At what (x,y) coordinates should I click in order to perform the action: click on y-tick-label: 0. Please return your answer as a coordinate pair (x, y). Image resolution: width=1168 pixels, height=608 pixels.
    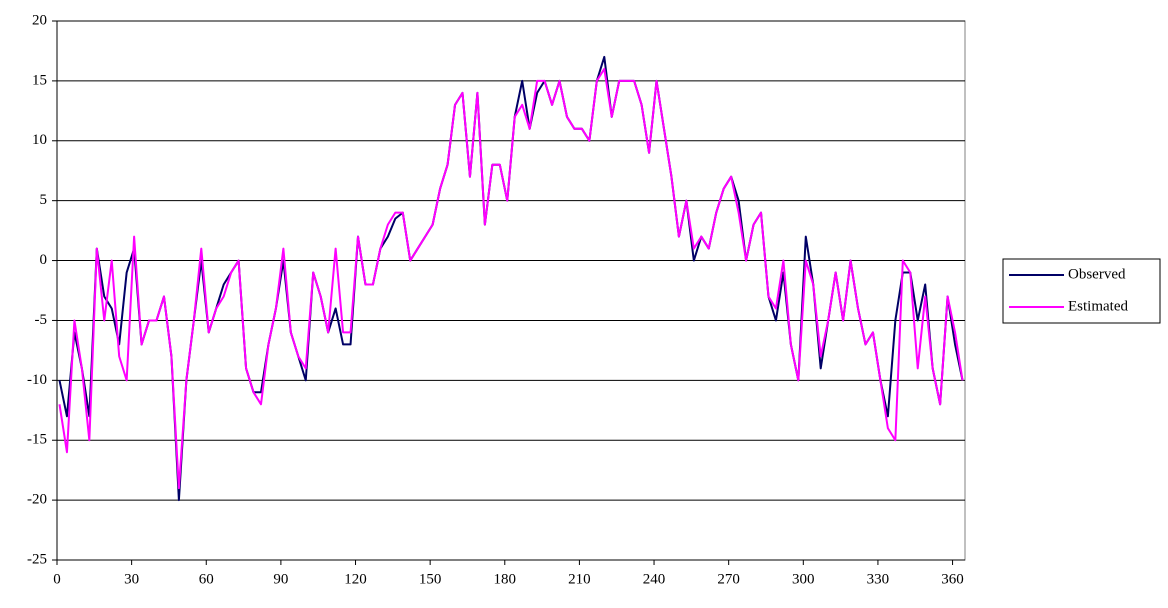
    Looking at the image, I should click on (44, 260).